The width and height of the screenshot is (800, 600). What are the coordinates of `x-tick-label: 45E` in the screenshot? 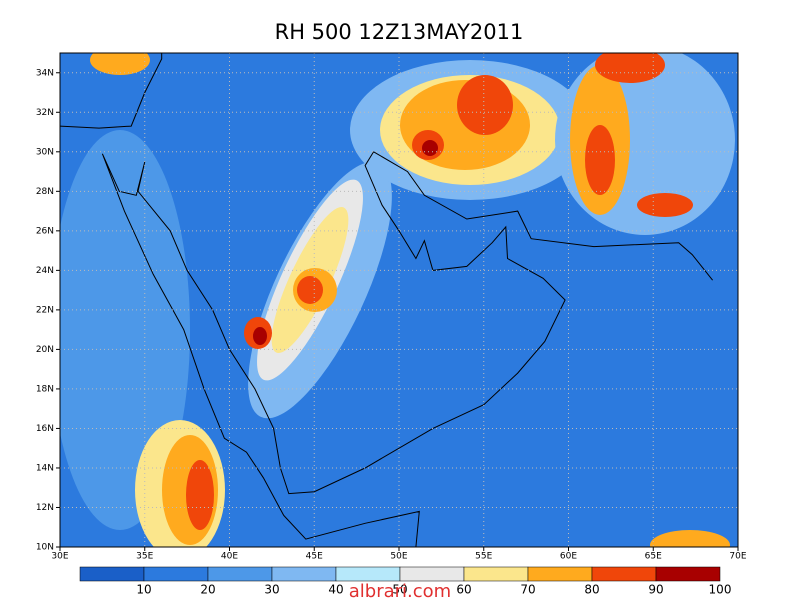 It's located at (314, 557).